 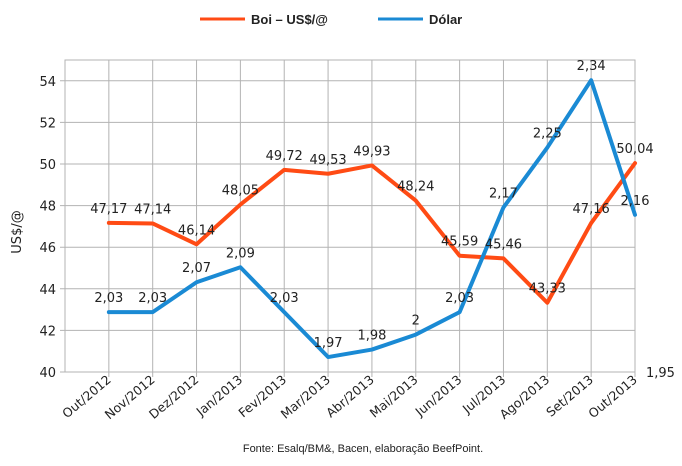 I want to click on data-label-dolar: 1,98, so click(x=371, y=336).